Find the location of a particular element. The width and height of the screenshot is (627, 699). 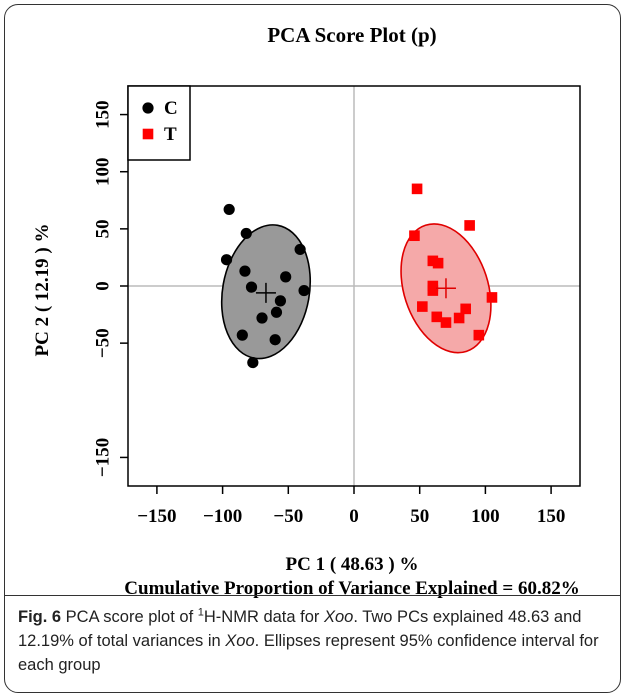

y-tick-label-2: 0 is located at coordinates (102, 286).